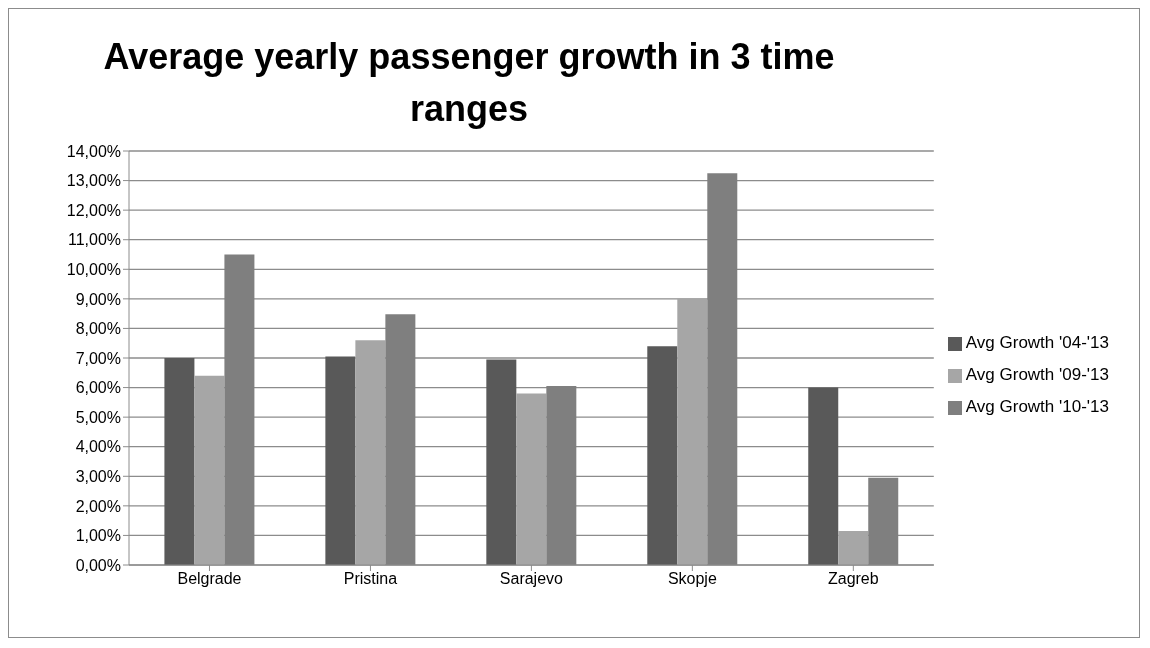 This screenshot has height=648, width=1150. Describe the element at coordinates (93, 269) in the screenshot. I see `y-tick-label: 10,00%` at that location.